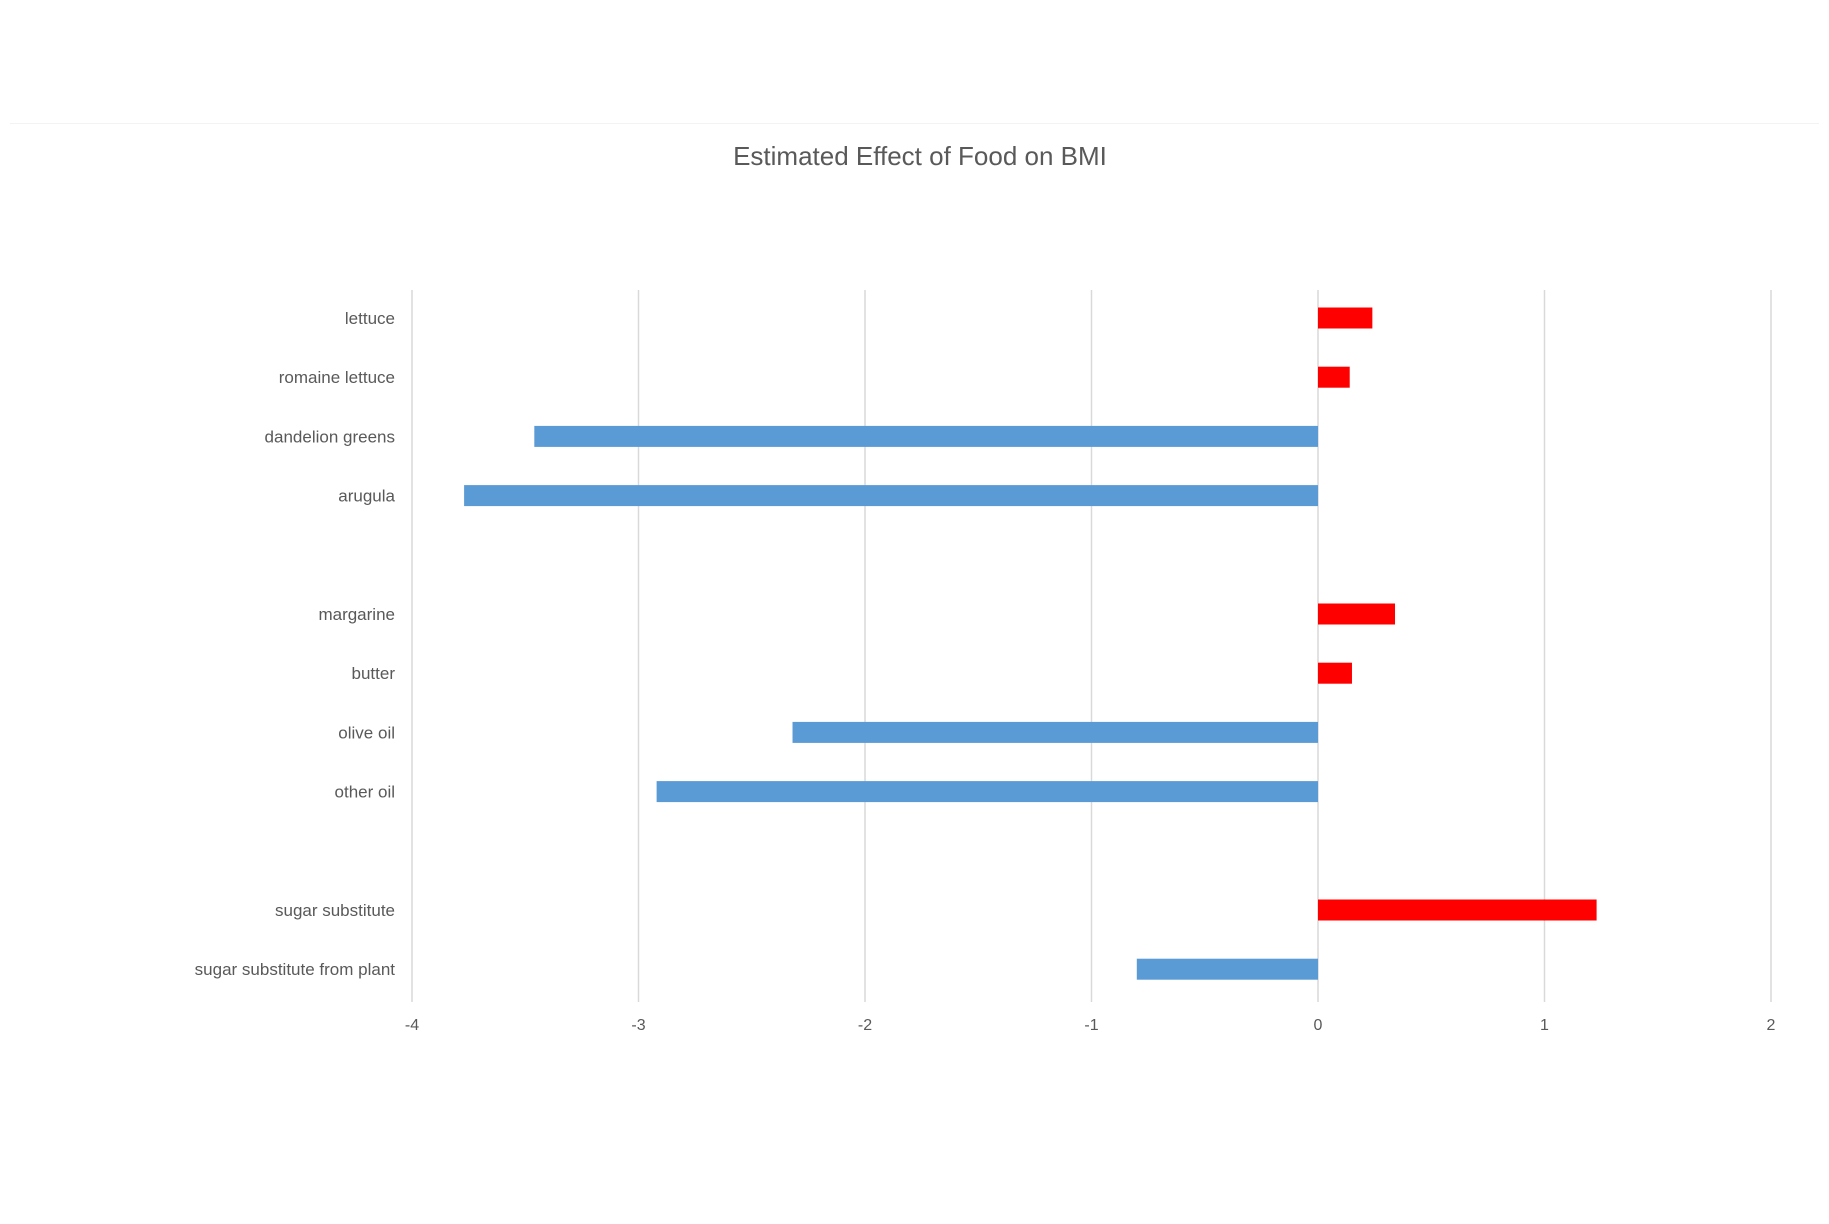 The height and width of the screenshot is (1224, 1829). I want to click on category-label: sugar substitute, so click(335, 910).